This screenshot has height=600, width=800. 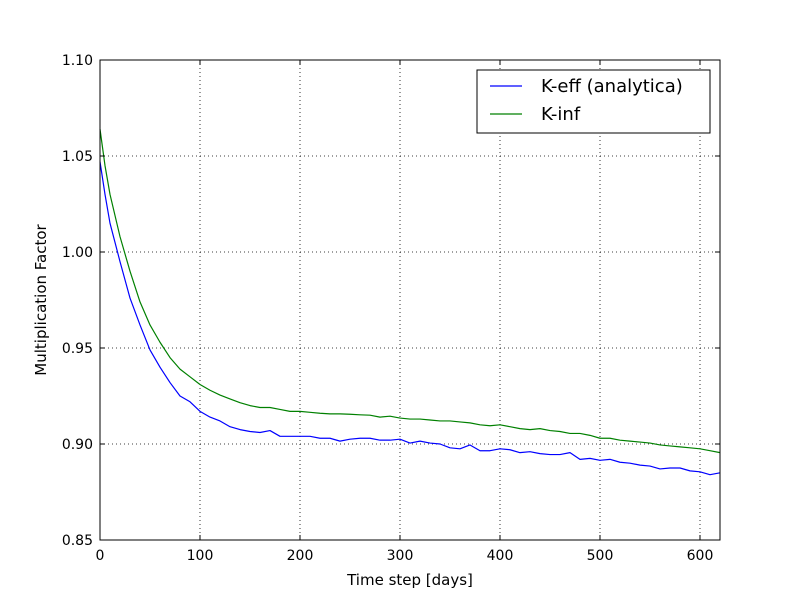 What do you see at coordinates (400, 556) in the screenshot?
I see `x-tick-label: 300` at bounding box center [400, 556].